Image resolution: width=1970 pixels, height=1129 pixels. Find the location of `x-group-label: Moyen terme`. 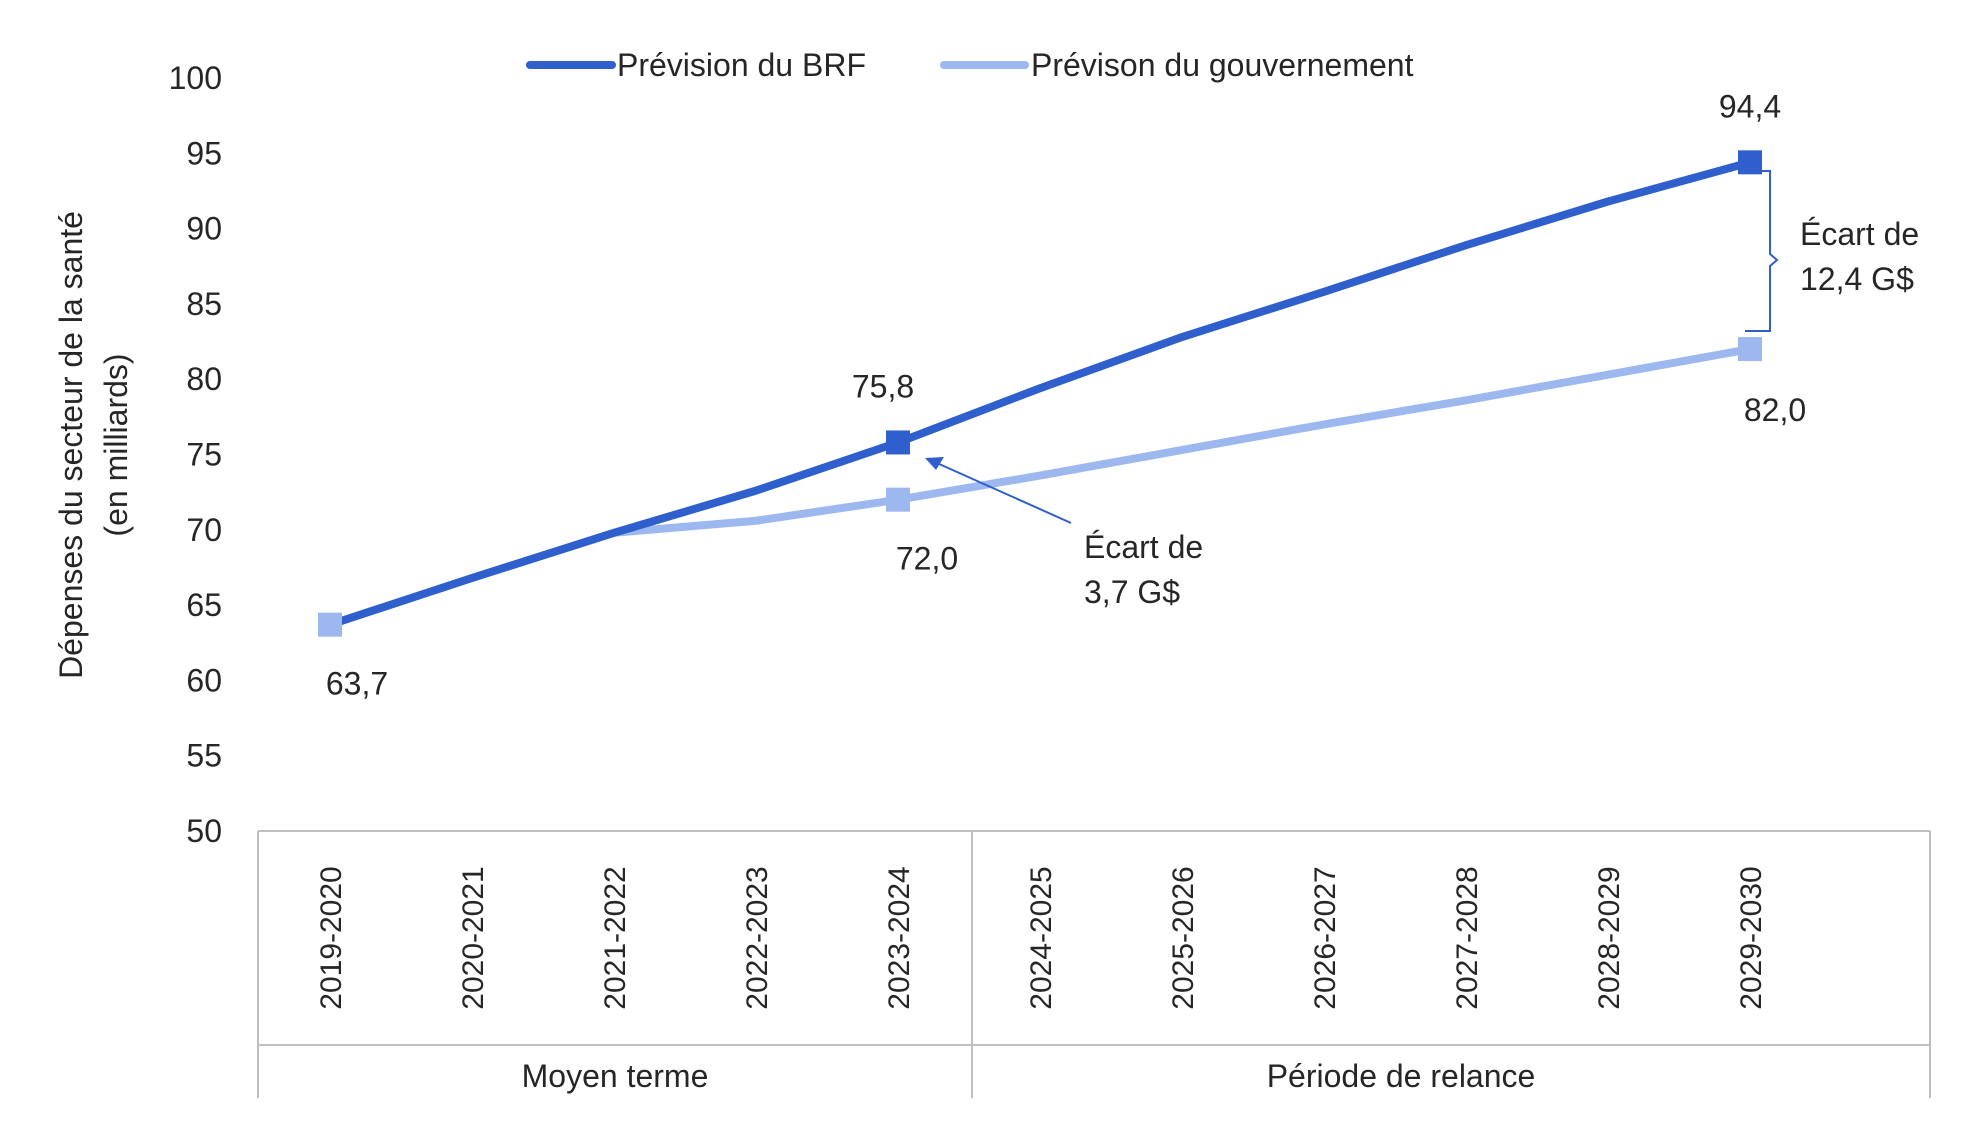

x-group-label: Moyen terme is located at coordinates (615, 1076).